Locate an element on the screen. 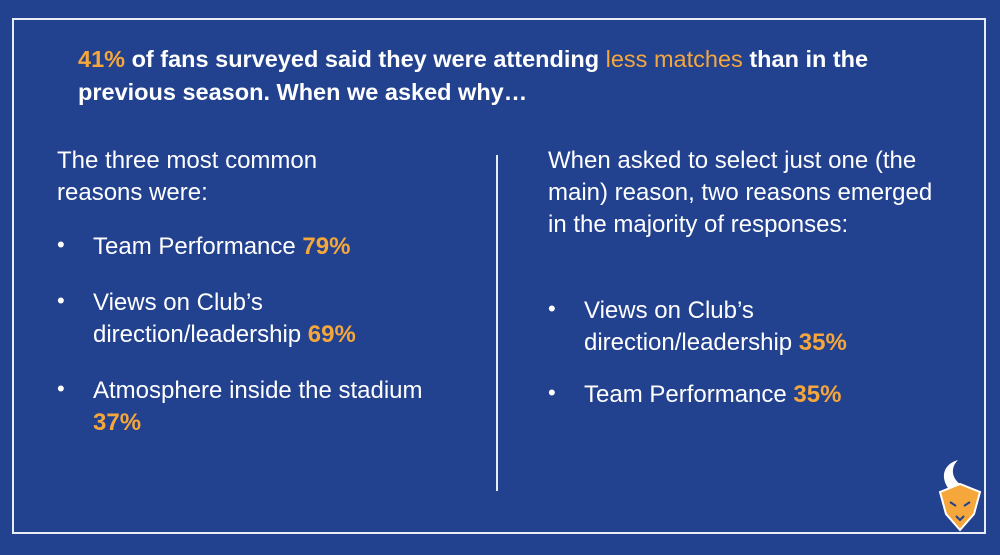  list-item: Team Performance 79% is located at coordinates (247, 246).